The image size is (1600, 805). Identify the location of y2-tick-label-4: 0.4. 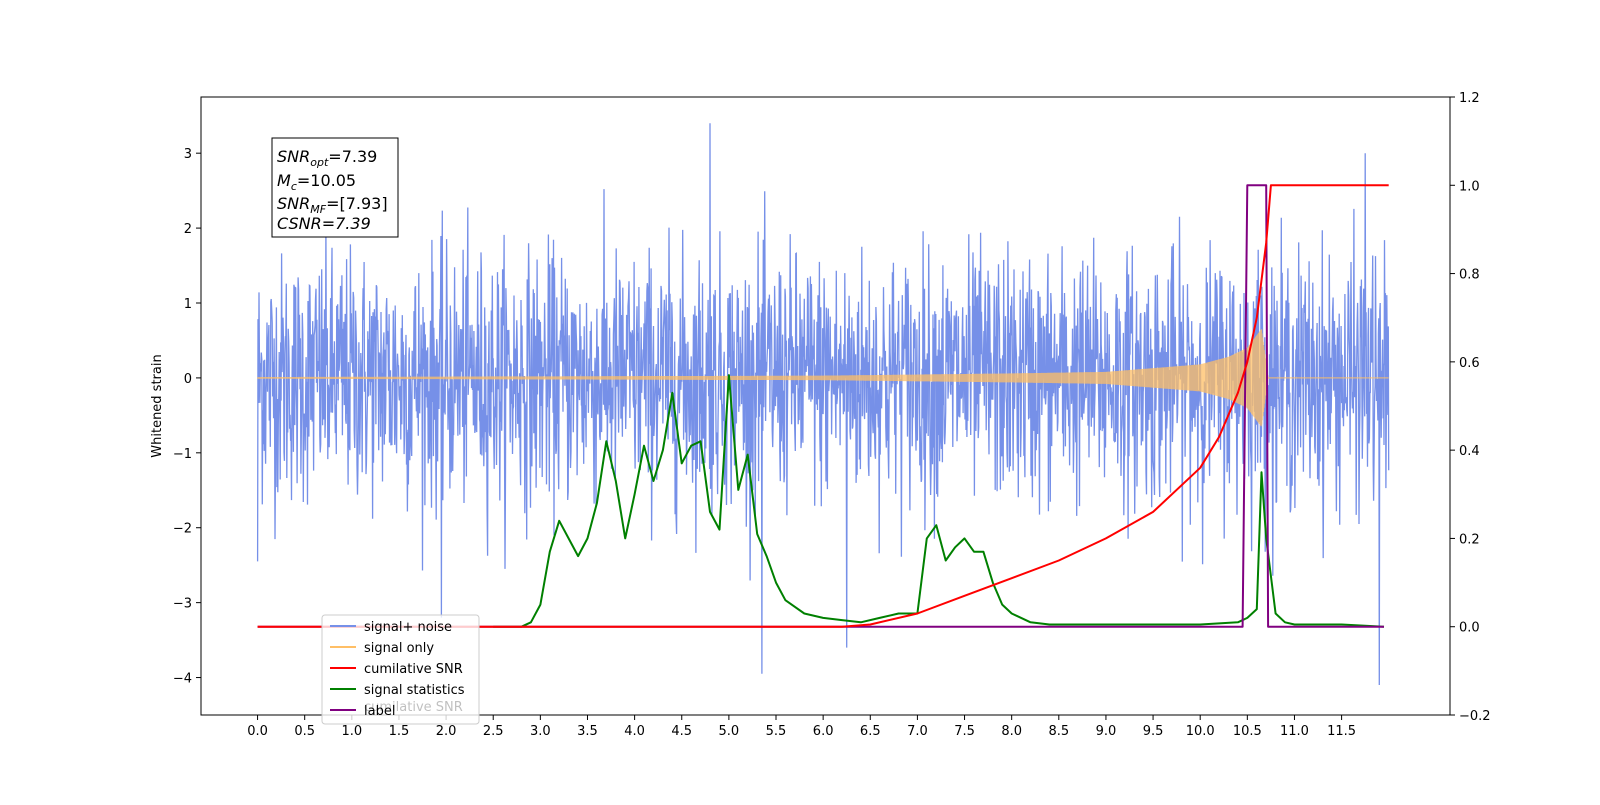
(1469, 451).